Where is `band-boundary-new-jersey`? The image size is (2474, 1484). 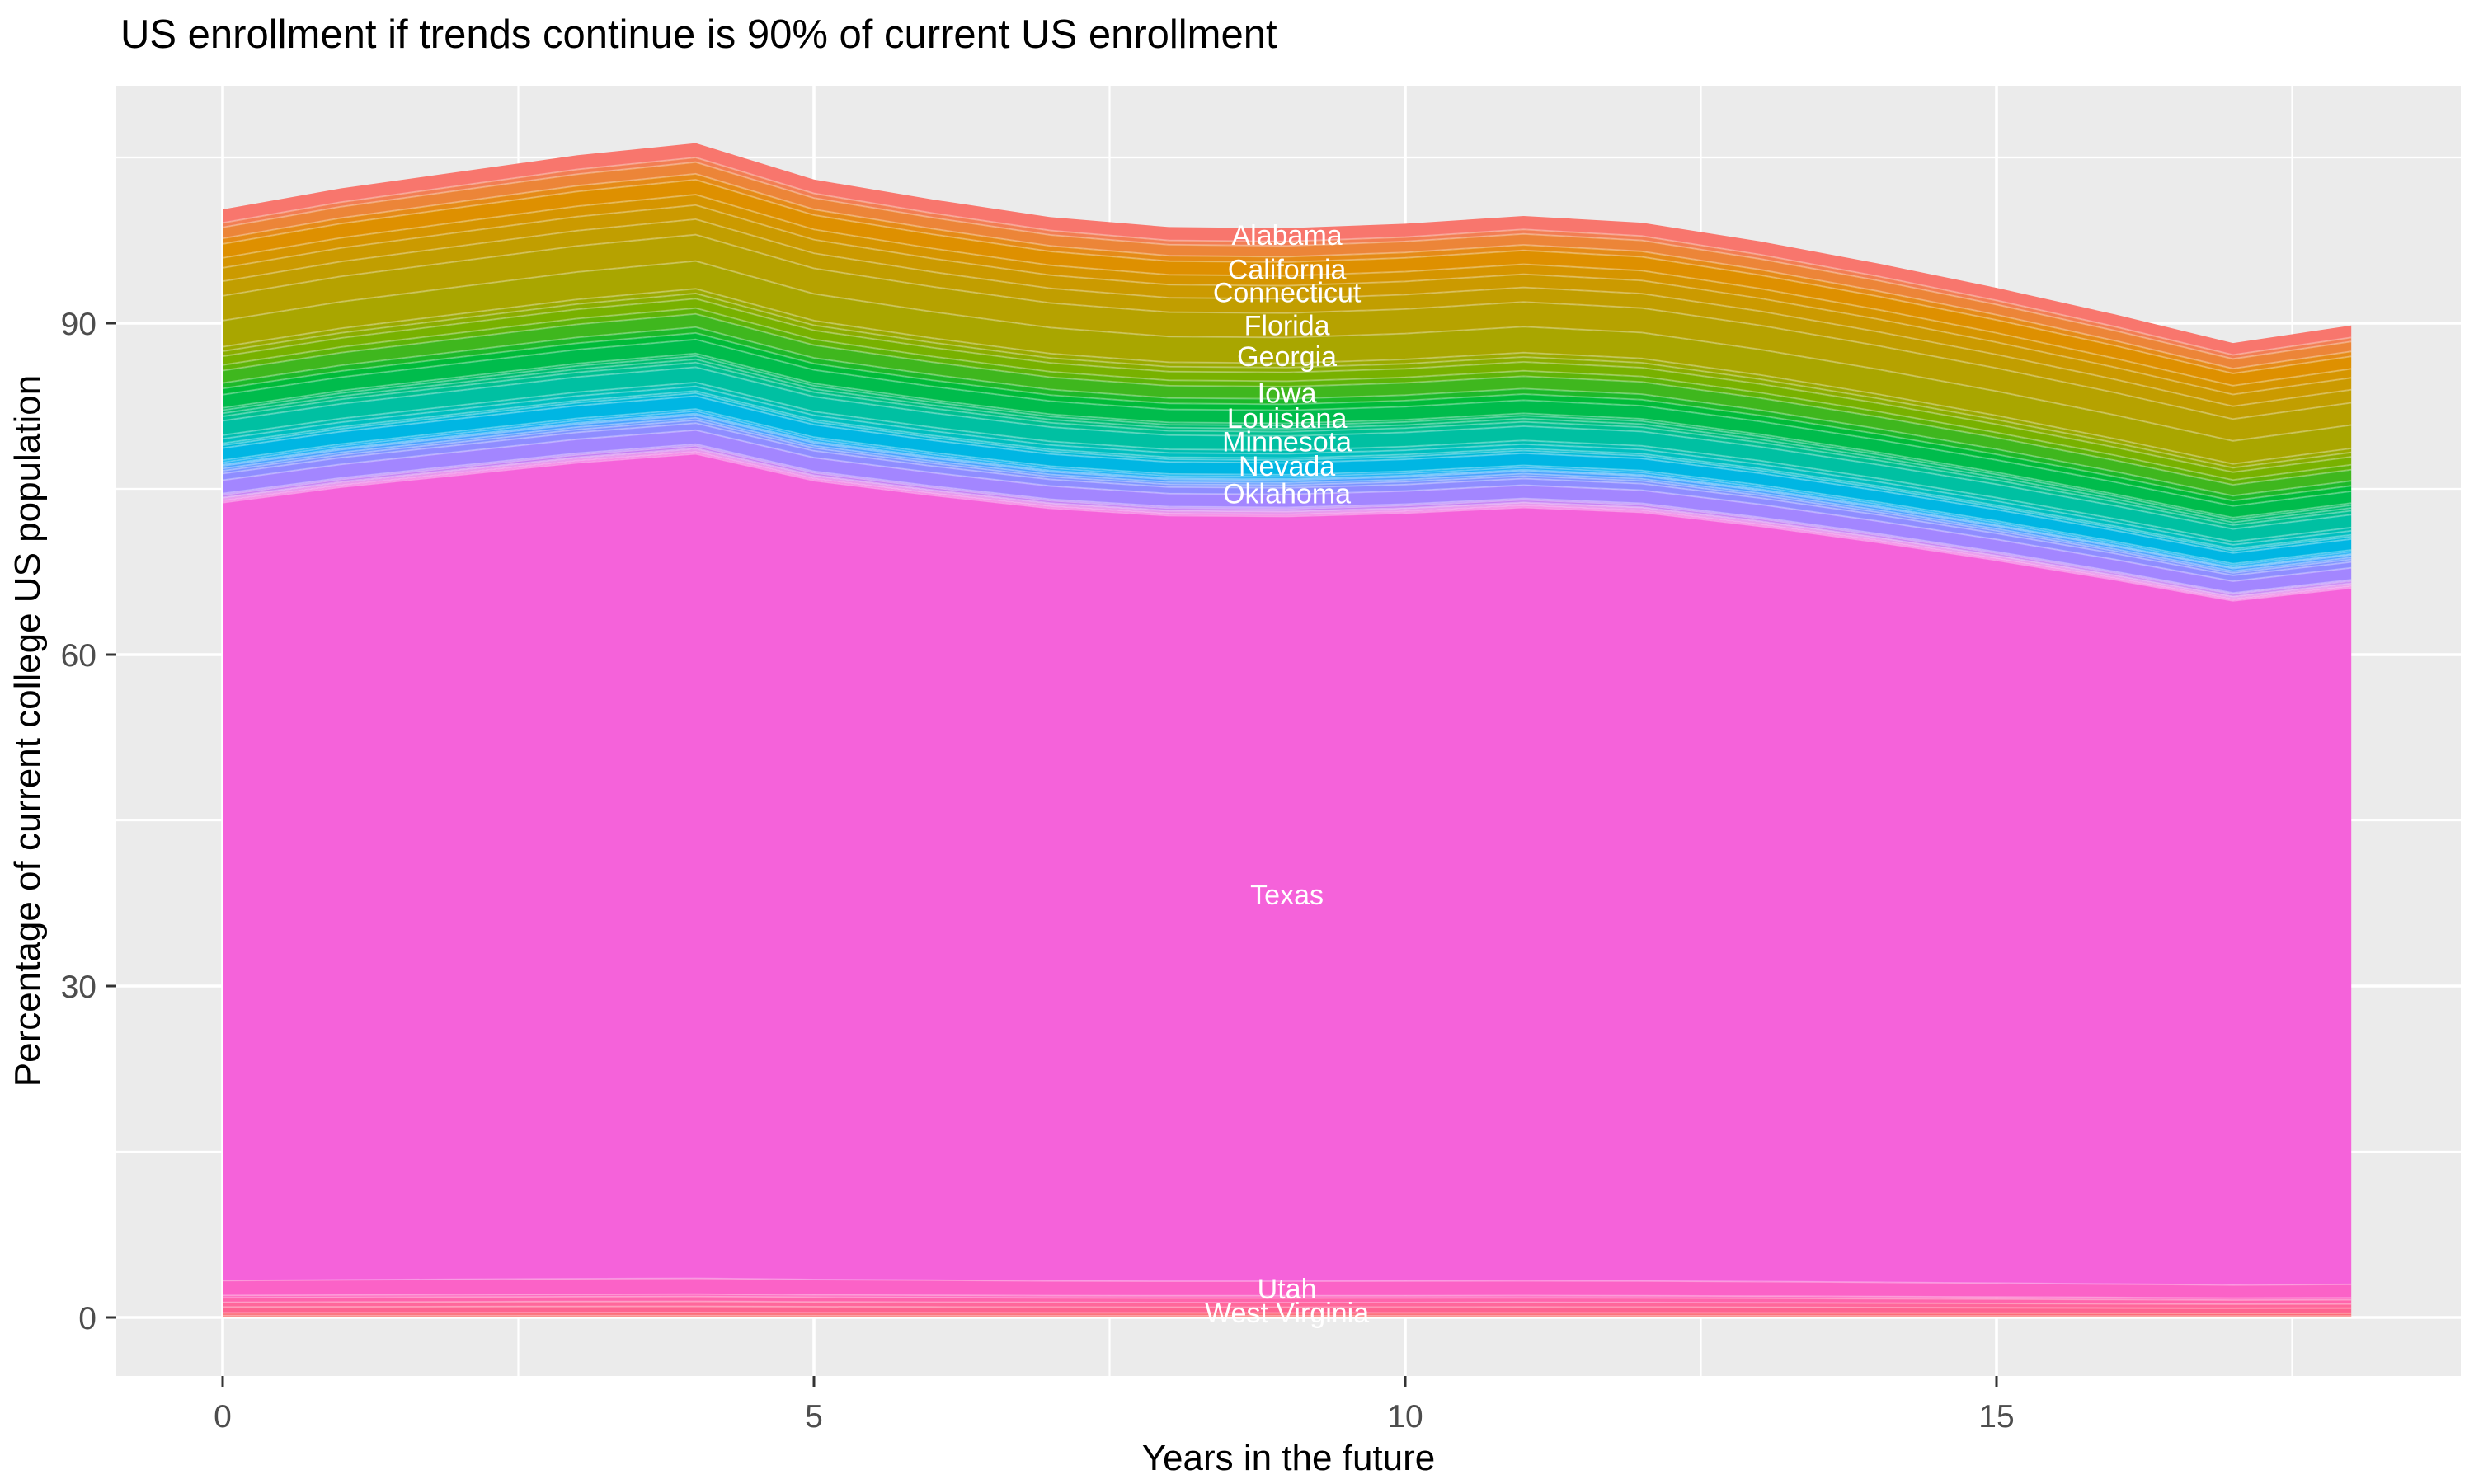 band-boundary-new-jersey is located at coordinates (1287, 488).